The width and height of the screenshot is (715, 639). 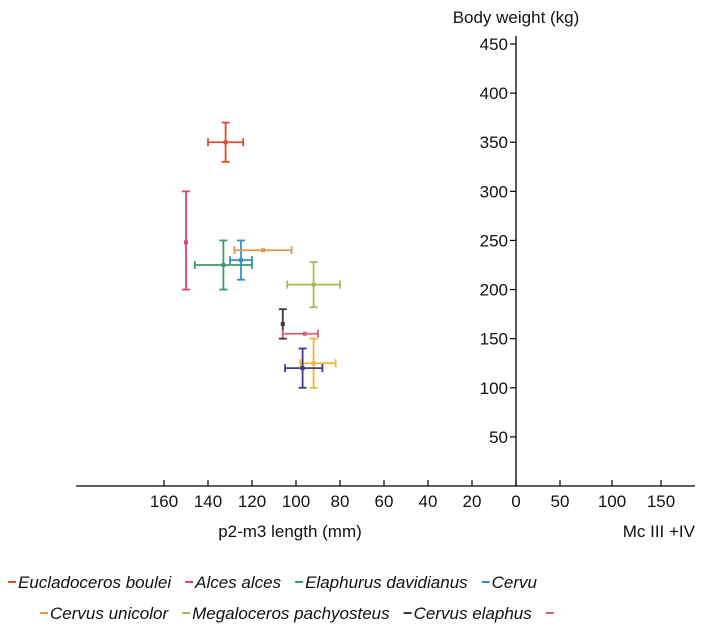 What do you see at coordinates (164, 501) in the screenshot?
I see `x-tick-label: 160` at bounding box center [164, 501].